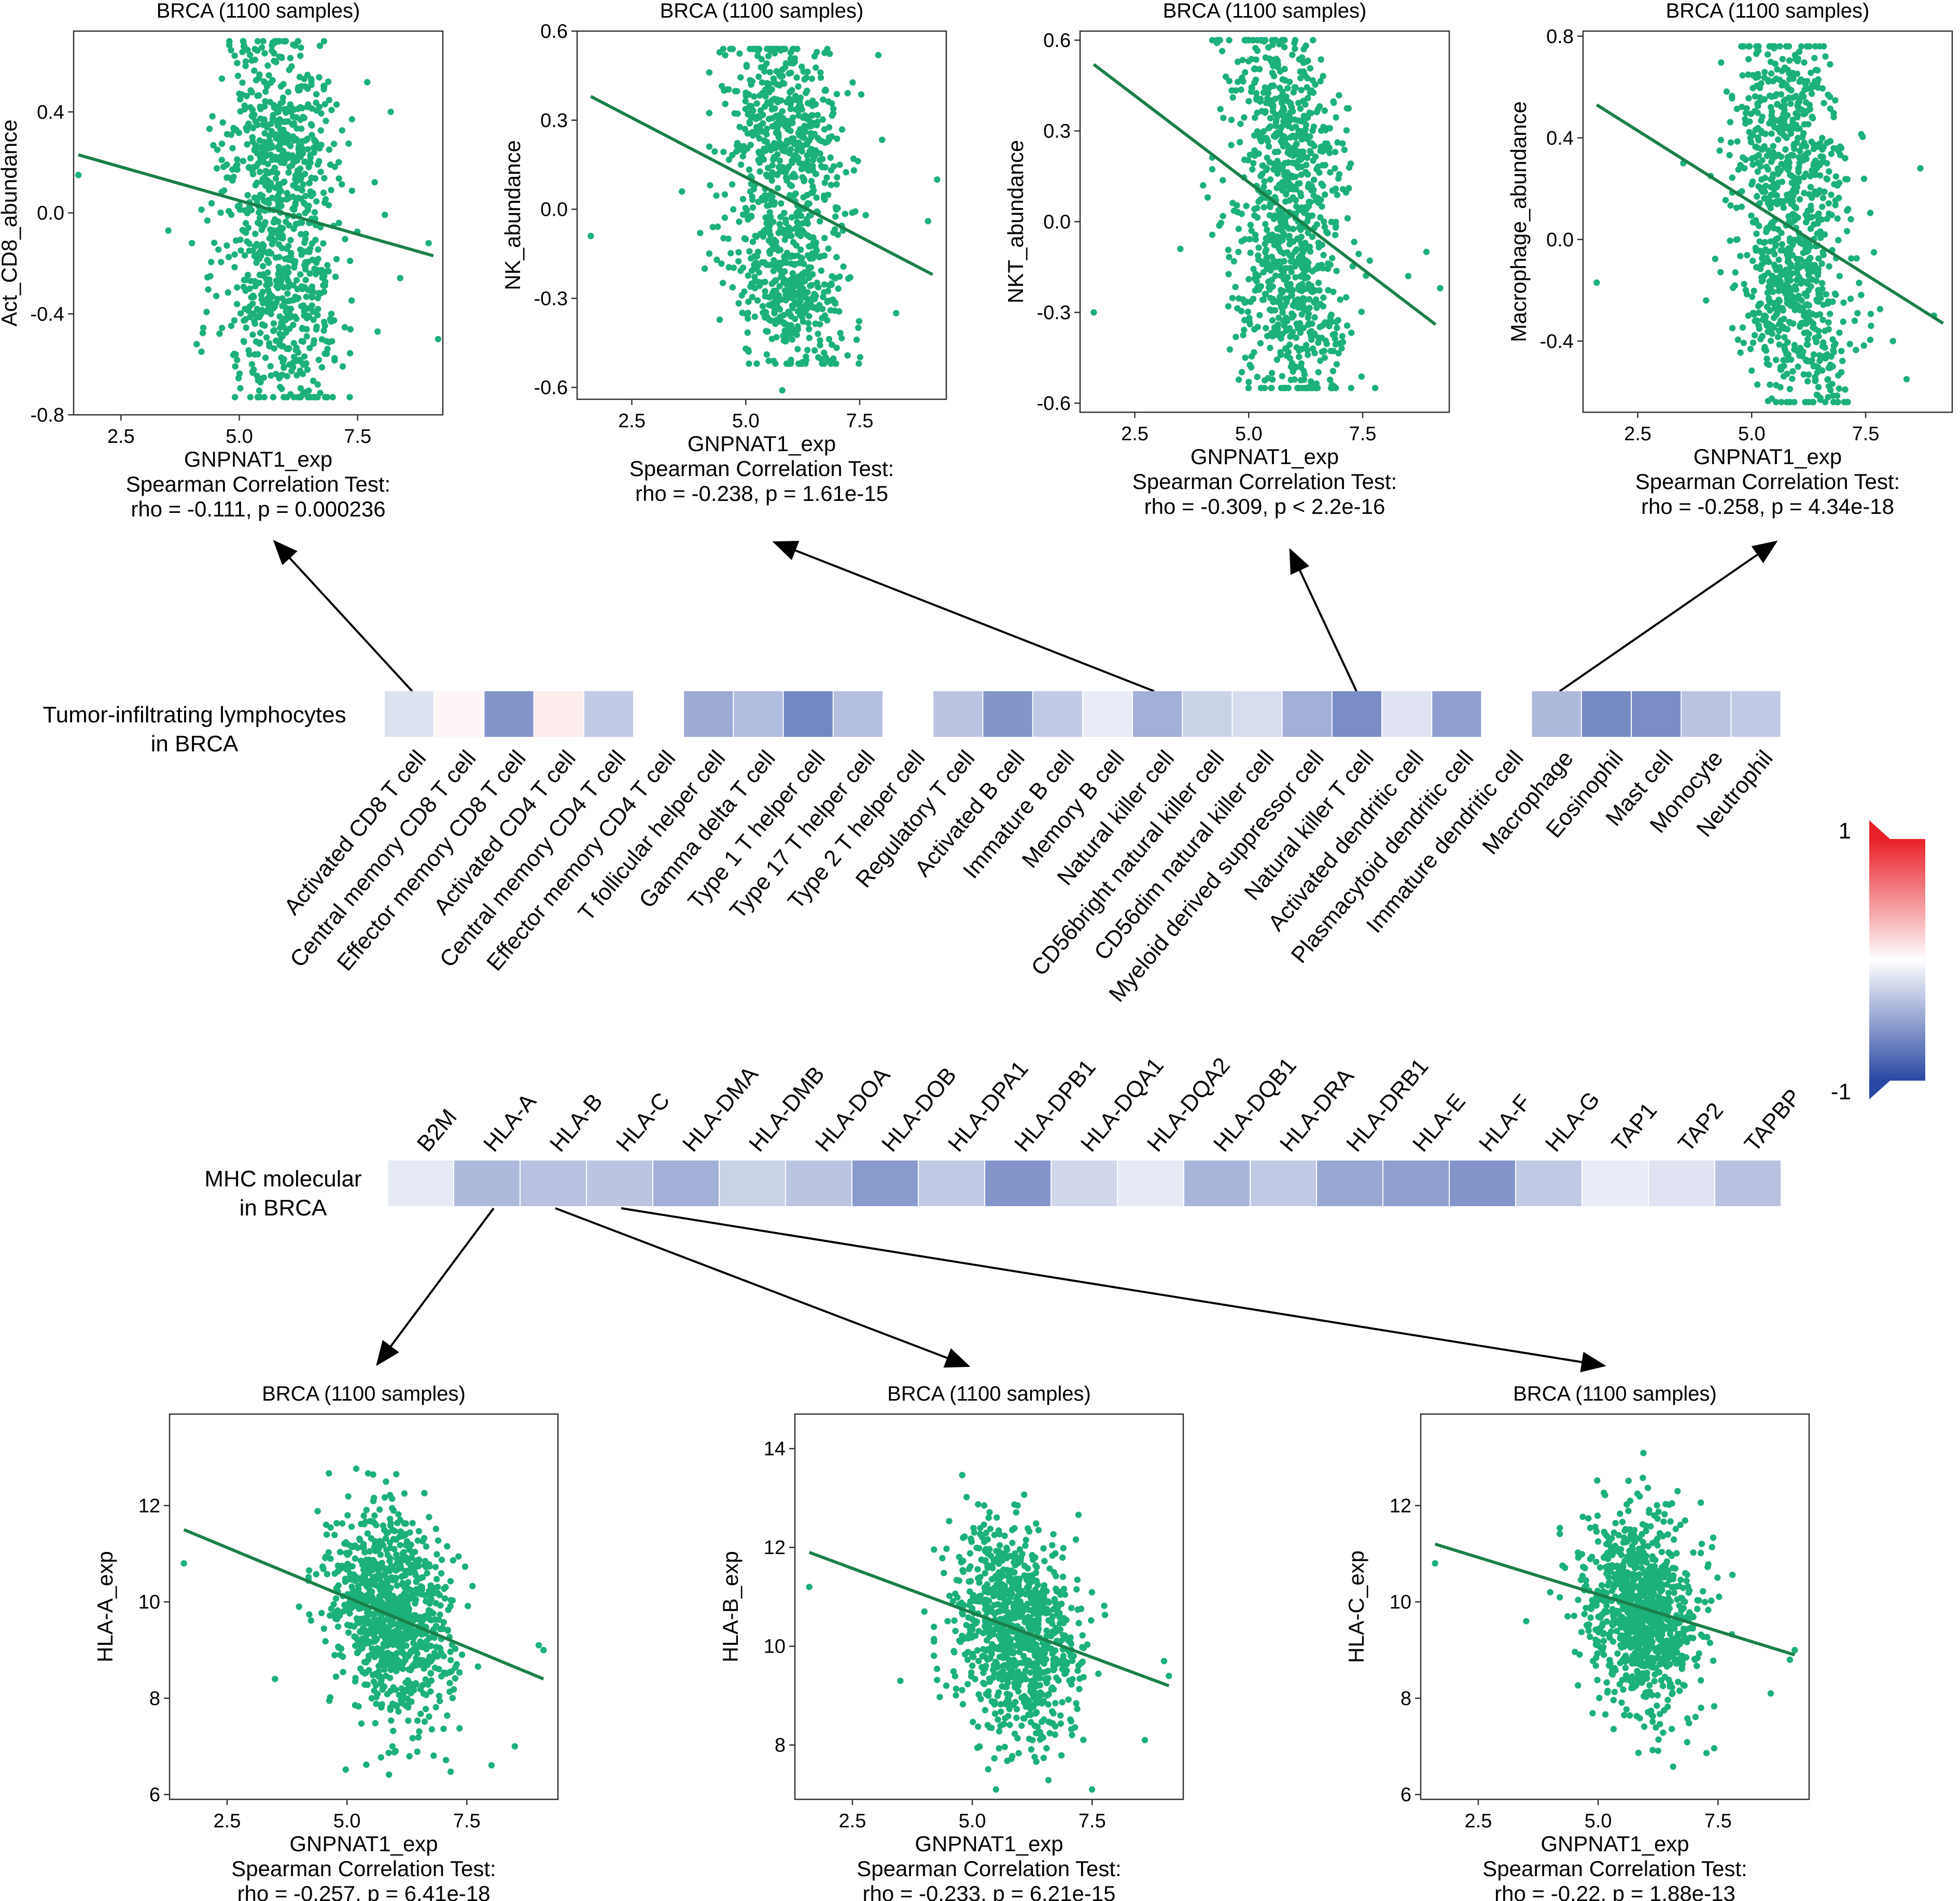 This screenshot has height=1901, width=1960. I want to click on annotation-arrow, so click(1668, 616).